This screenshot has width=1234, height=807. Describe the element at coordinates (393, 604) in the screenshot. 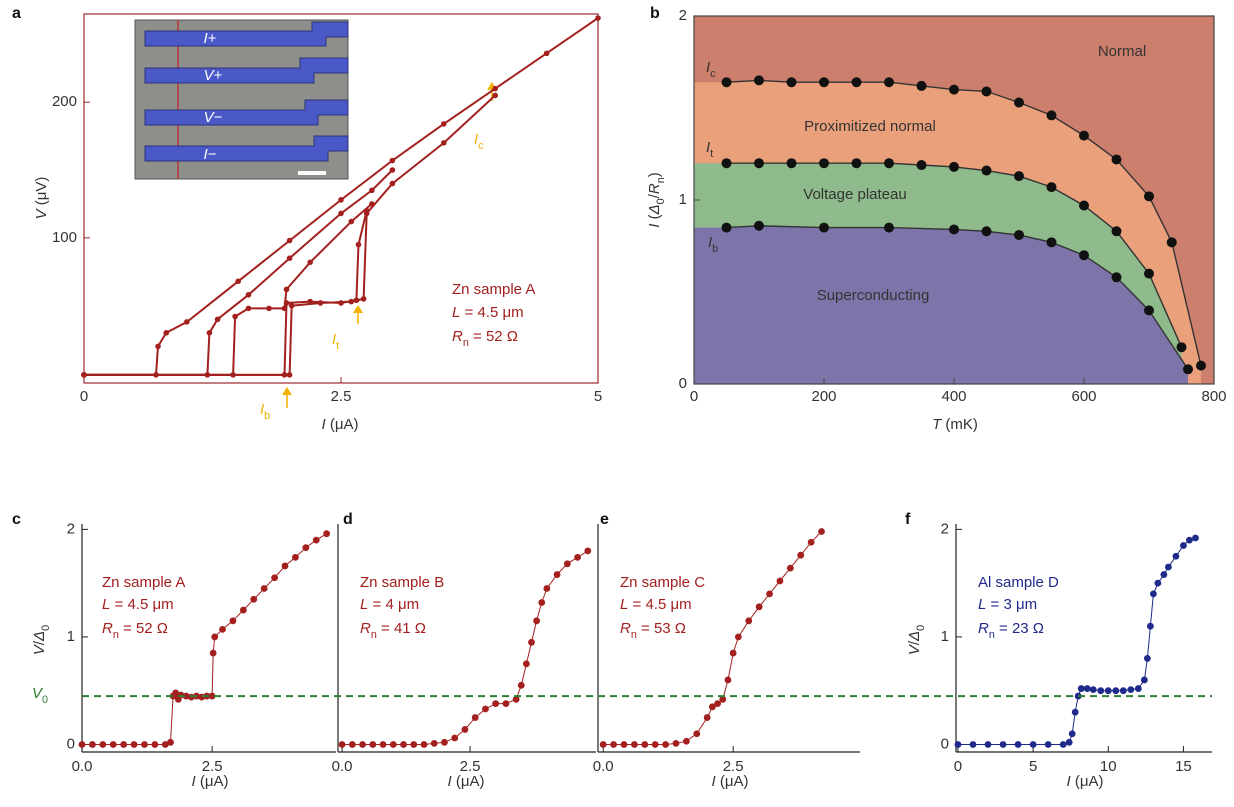

I see `annotation-part: = 4 μm` at that location.